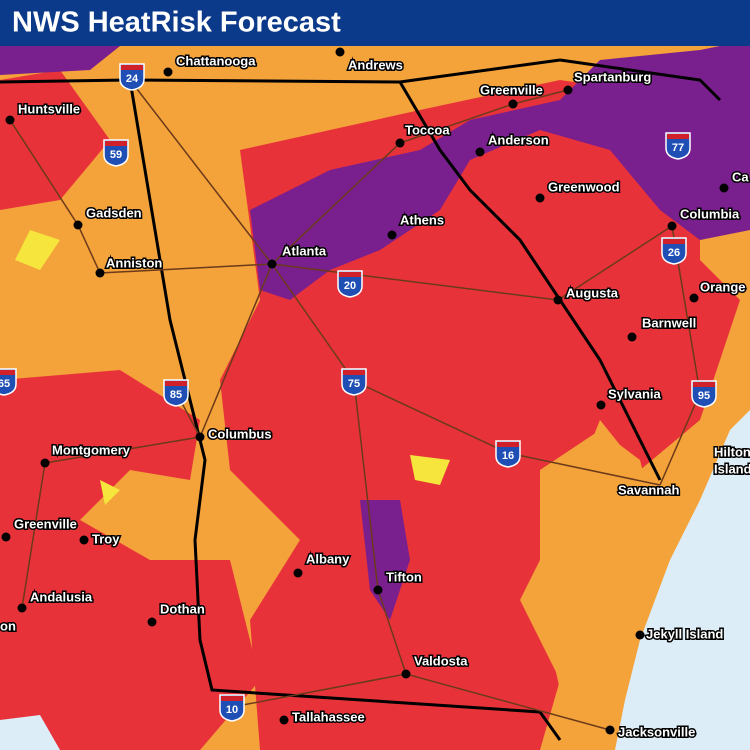 The image size is (750, 750). I want to click on city-label: Savannah, so click(648, 489).